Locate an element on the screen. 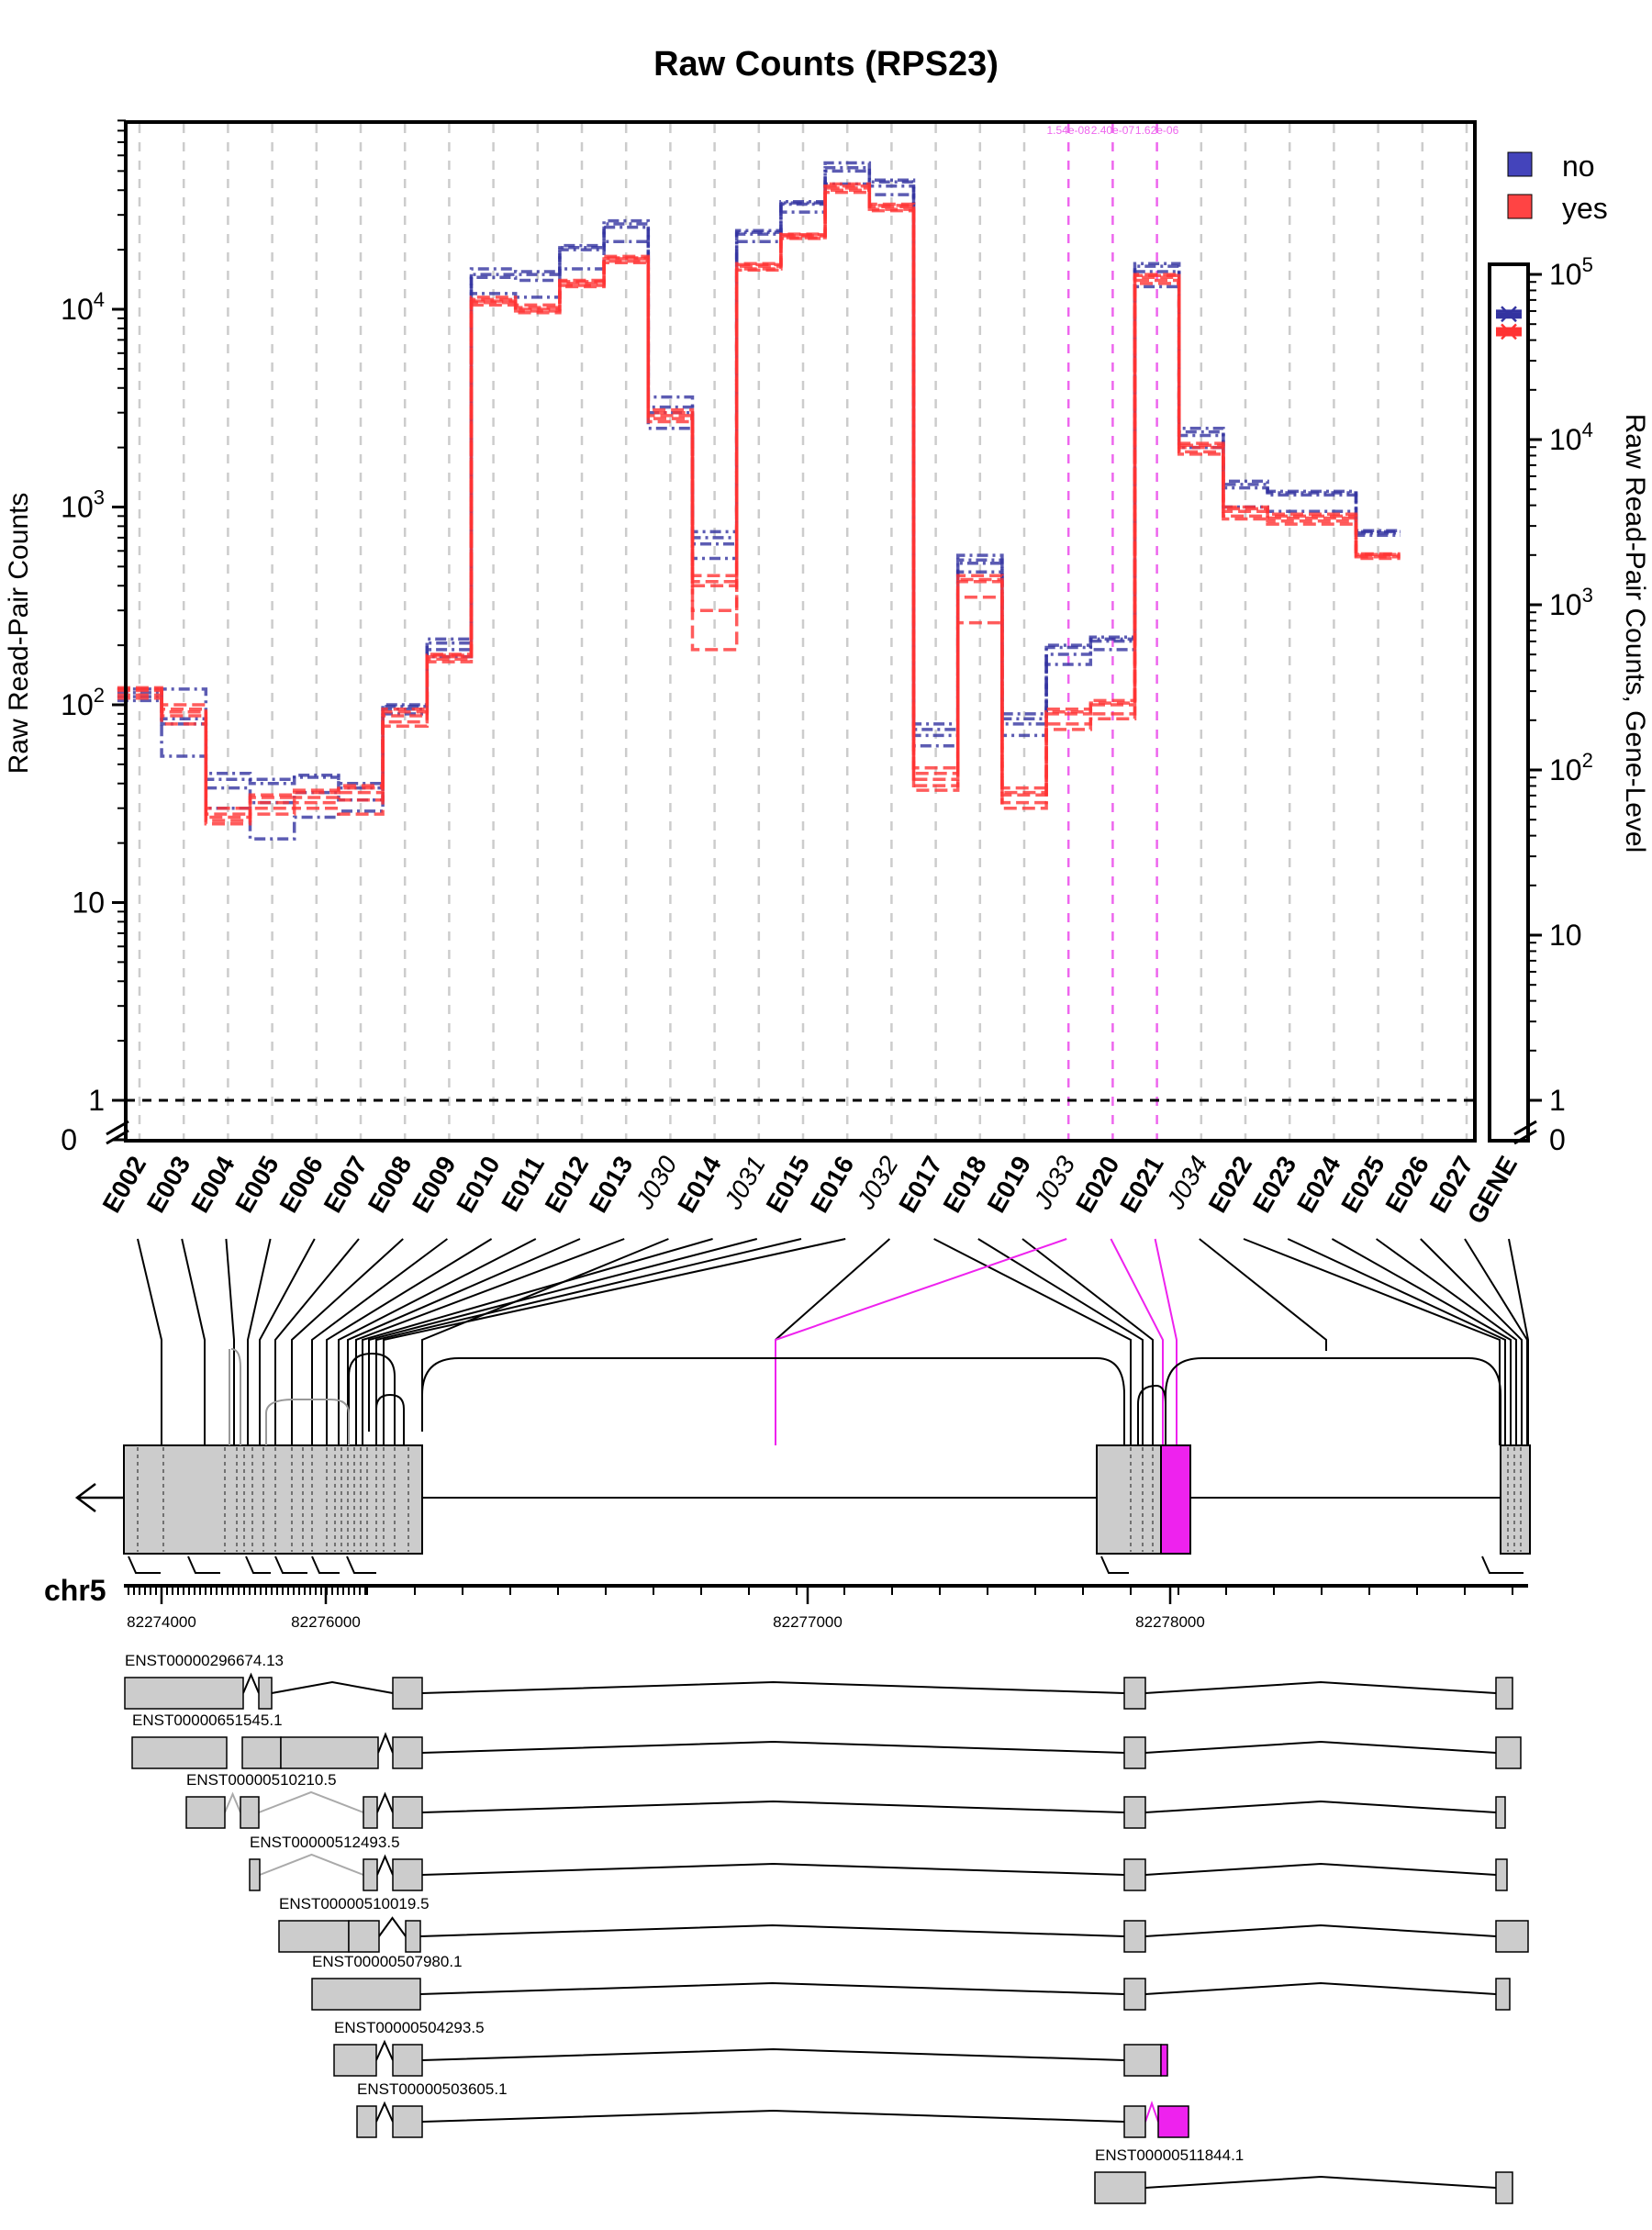  connector-E026 is located at coordinates (1471, 1341).